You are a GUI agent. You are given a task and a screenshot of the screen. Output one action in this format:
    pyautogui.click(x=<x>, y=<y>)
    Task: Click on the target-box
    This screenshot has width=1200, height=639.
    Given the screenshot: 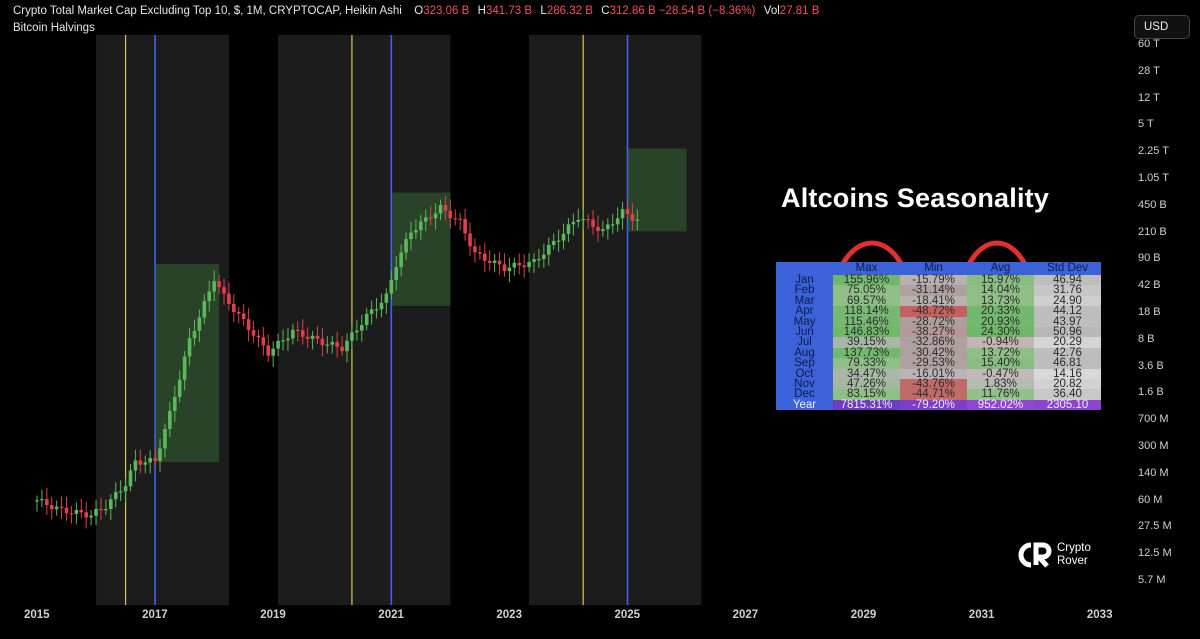 What is the action you would take?
    pyautogui.click(x=657, y=190)
    